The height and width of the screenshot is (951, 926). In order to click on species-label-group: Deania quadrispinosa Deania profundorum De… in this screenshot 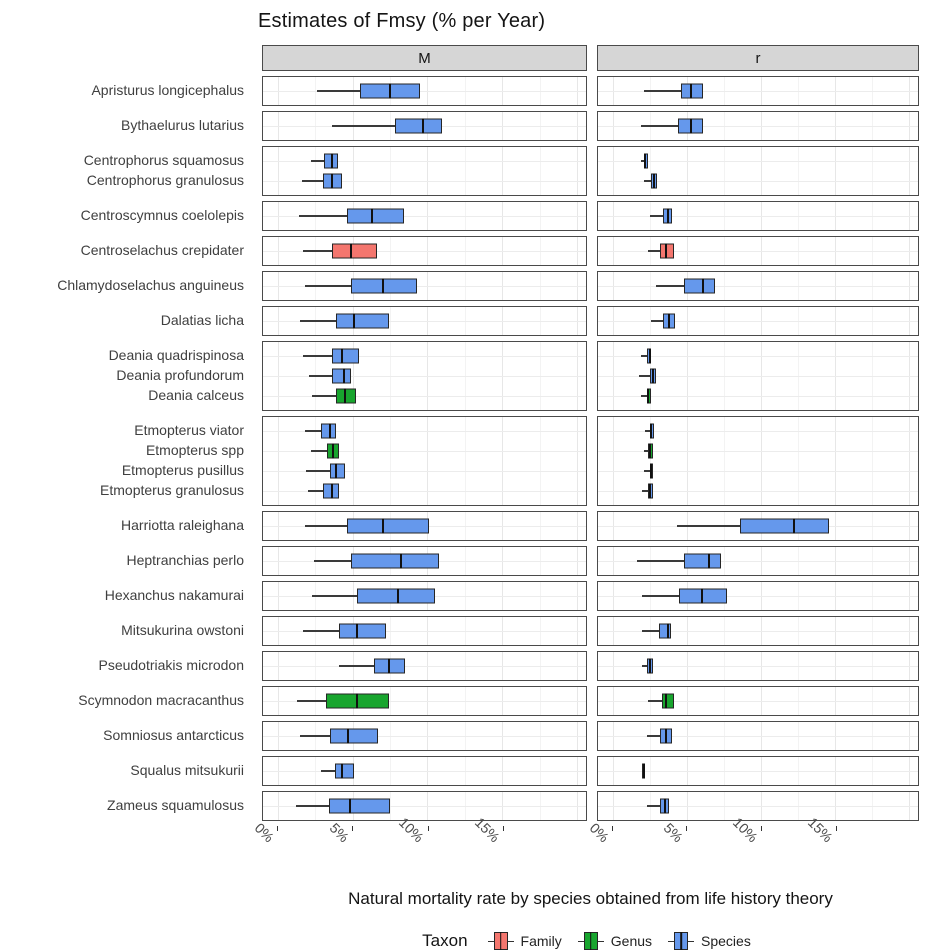, I will do `click(128, 375)`.